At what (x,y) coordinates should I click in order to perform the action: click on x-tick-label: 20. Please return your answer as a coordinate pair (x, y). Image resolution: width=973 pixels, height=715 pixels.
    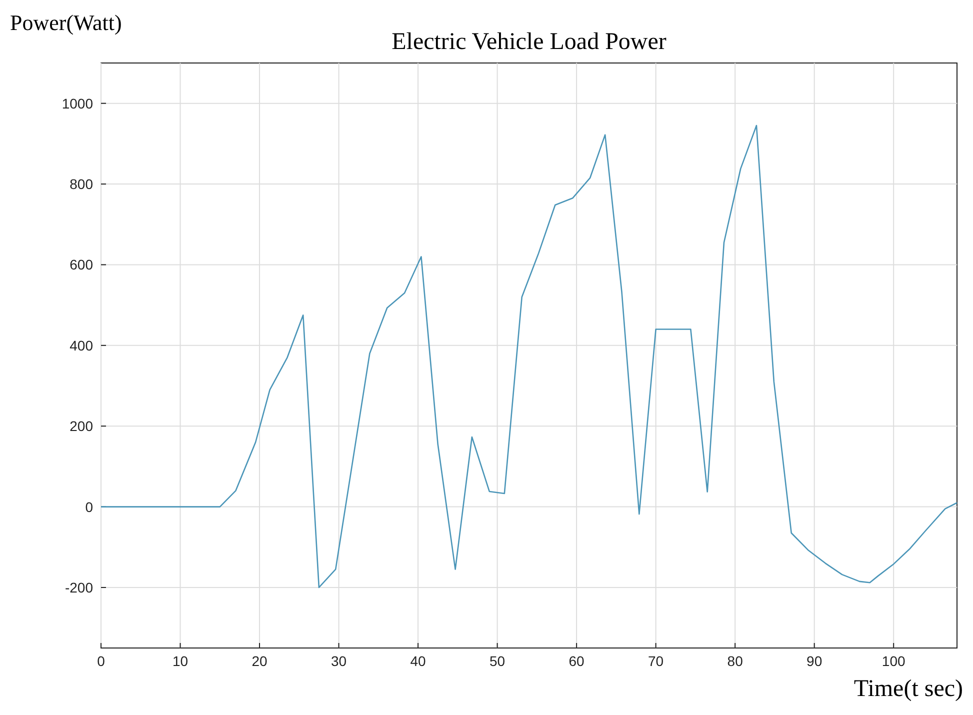
    Looking at the image, I should click on (260, 661).